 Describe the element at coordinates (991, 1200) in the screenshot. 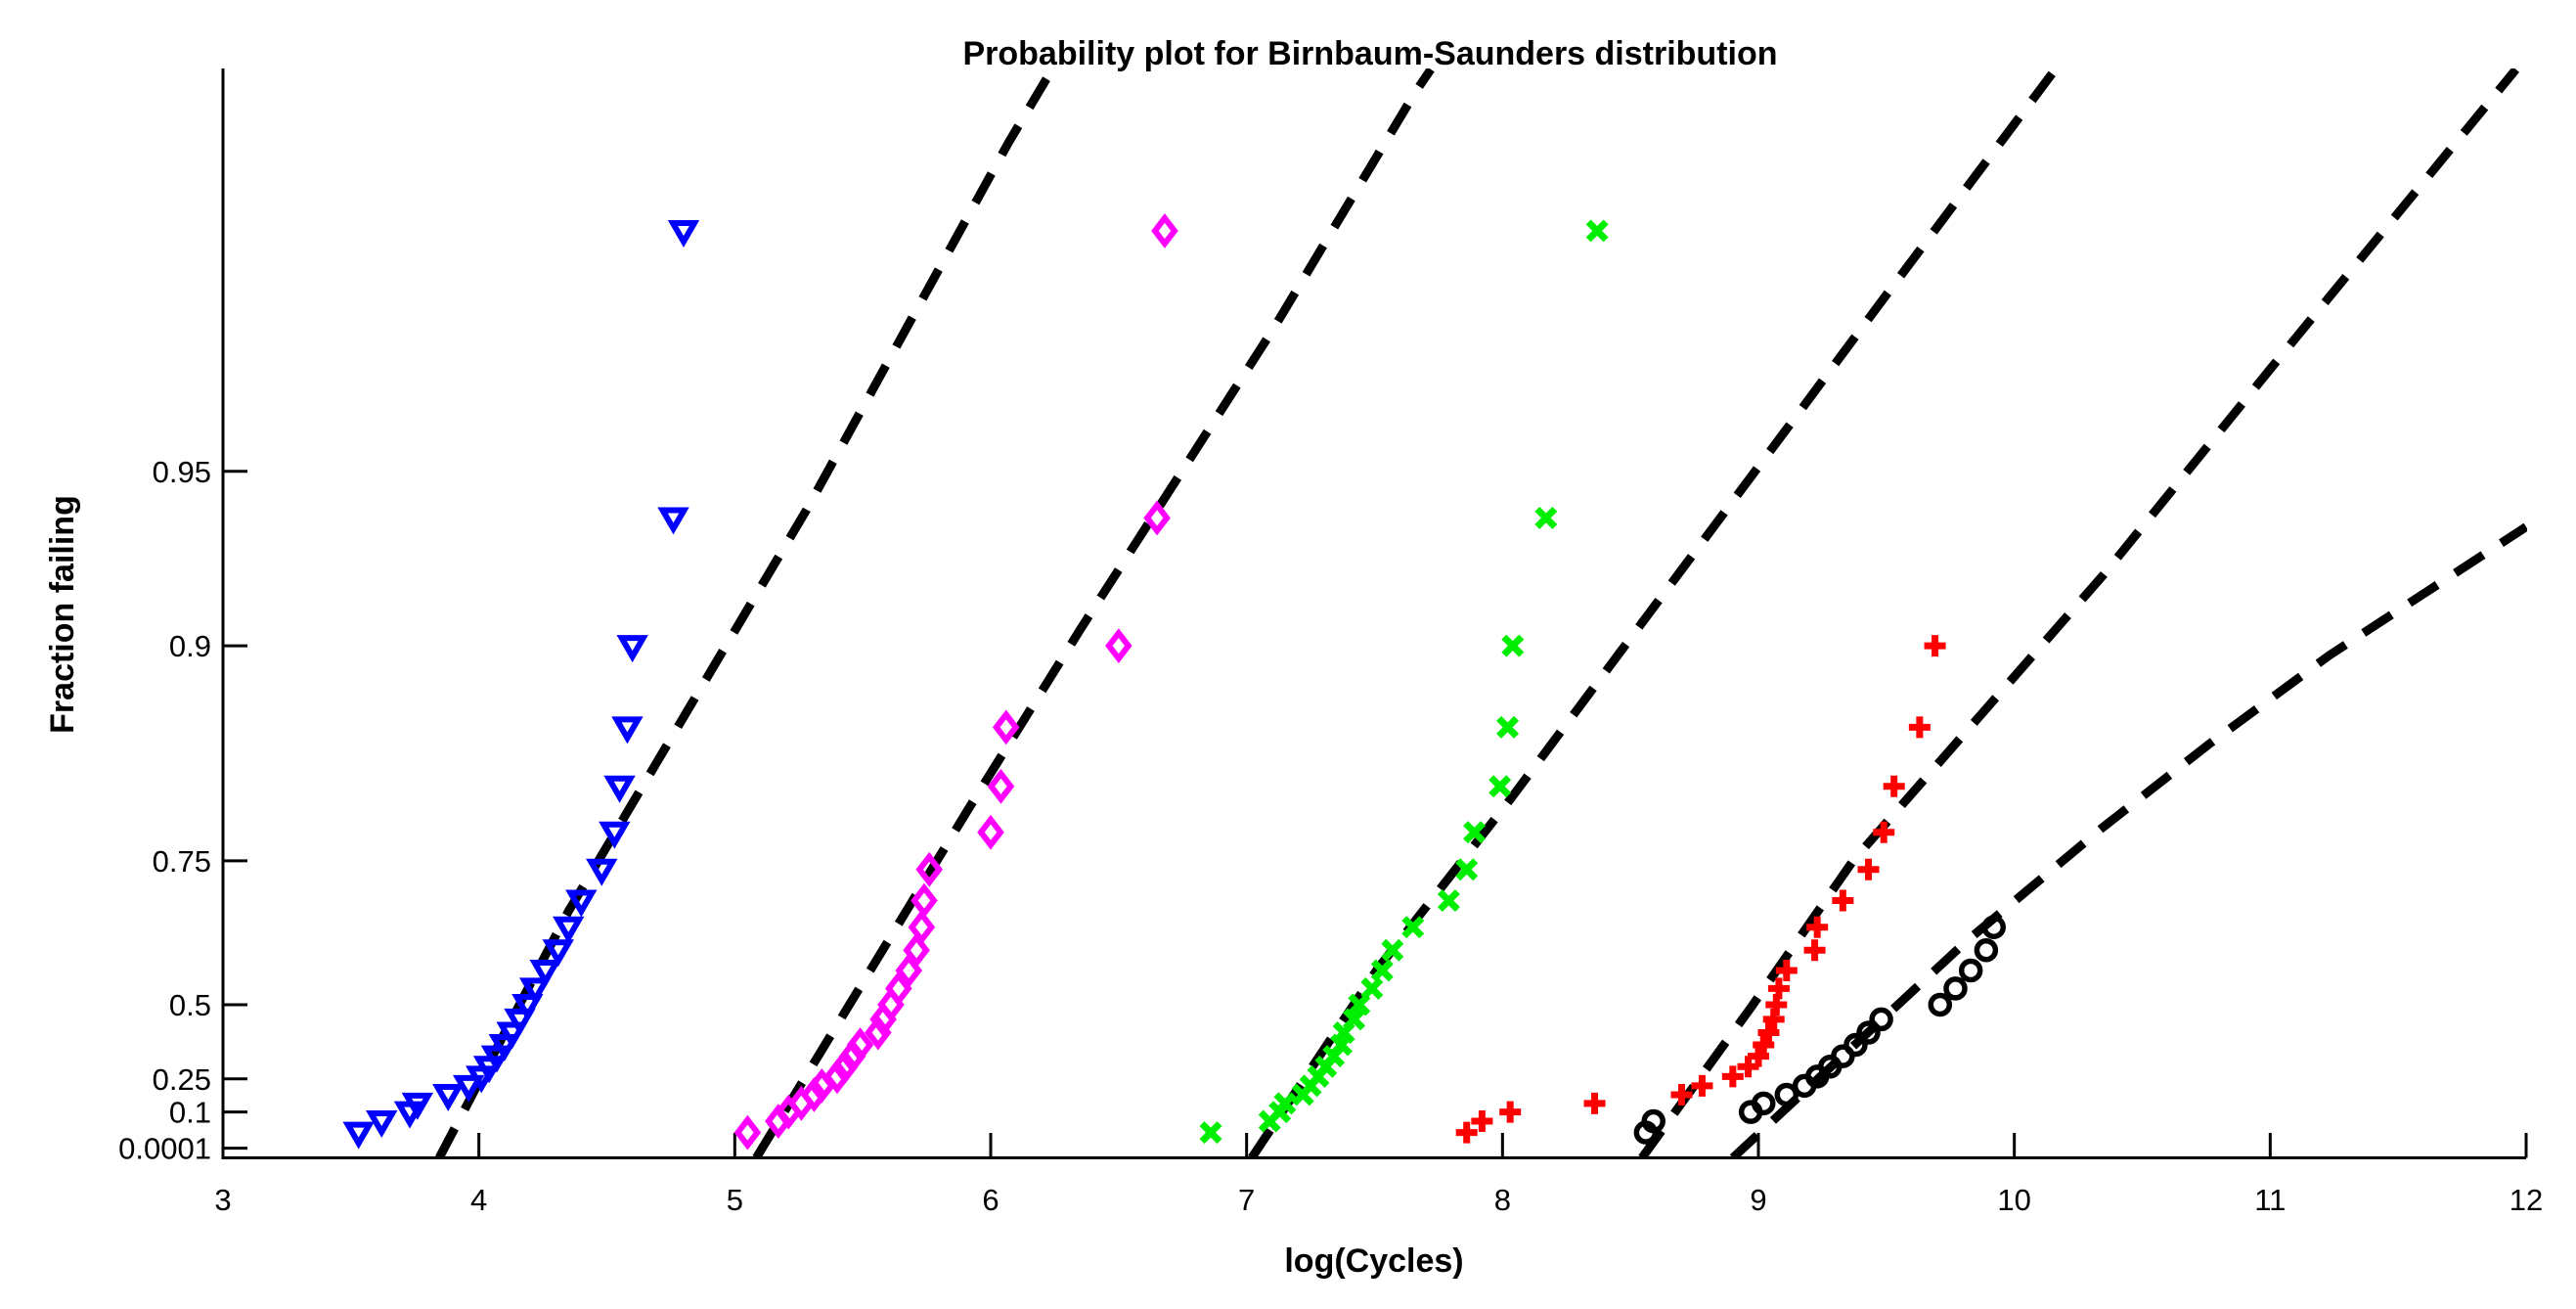

I see `x-tick-label: 6` at that location.